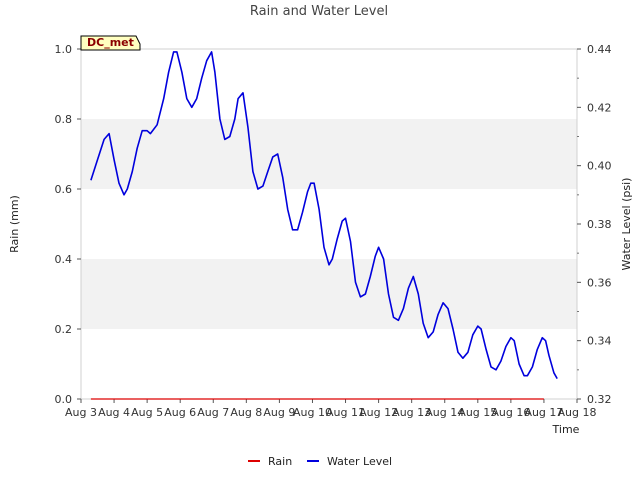 Image resolution: width=640 pixels, height=480 pixels. I want to click on x-tick-label: Aug 6, so click(180, 412).